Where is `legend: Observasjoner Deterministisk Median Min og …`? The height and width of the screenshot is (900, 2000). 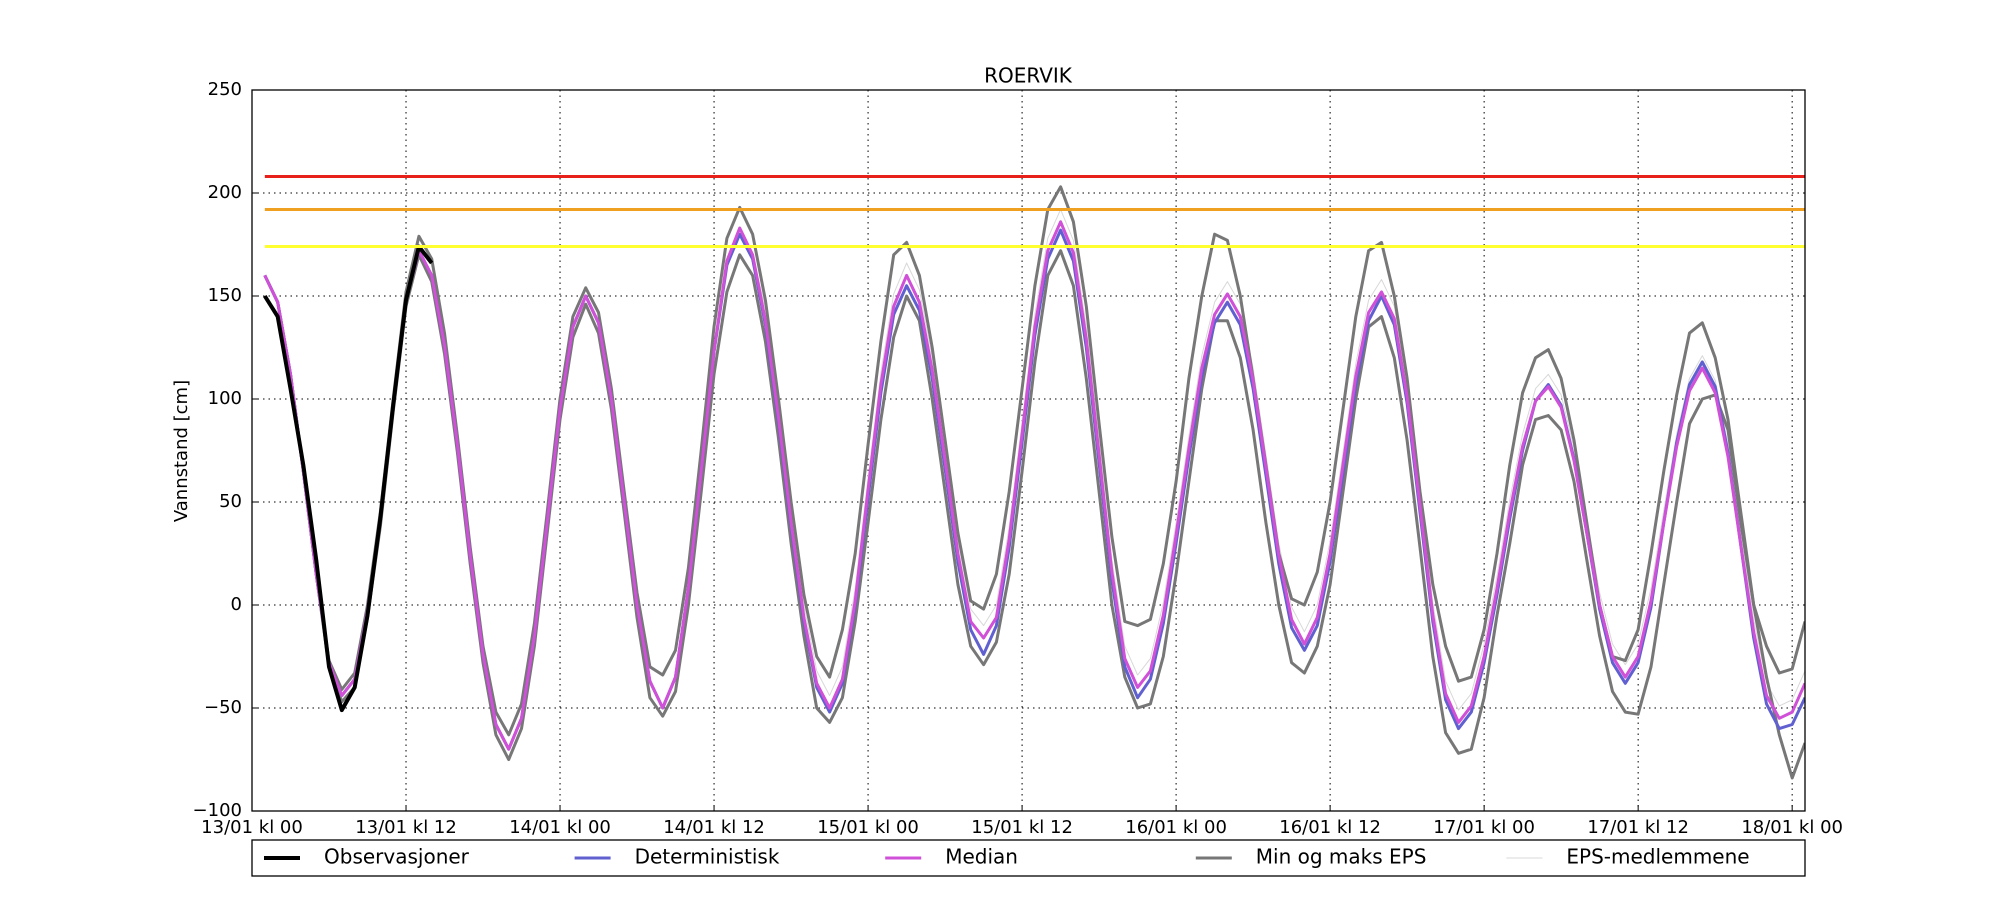 legend: Observasjoner Deterministisk Median Min og … is located at coordinates (1028, 858).